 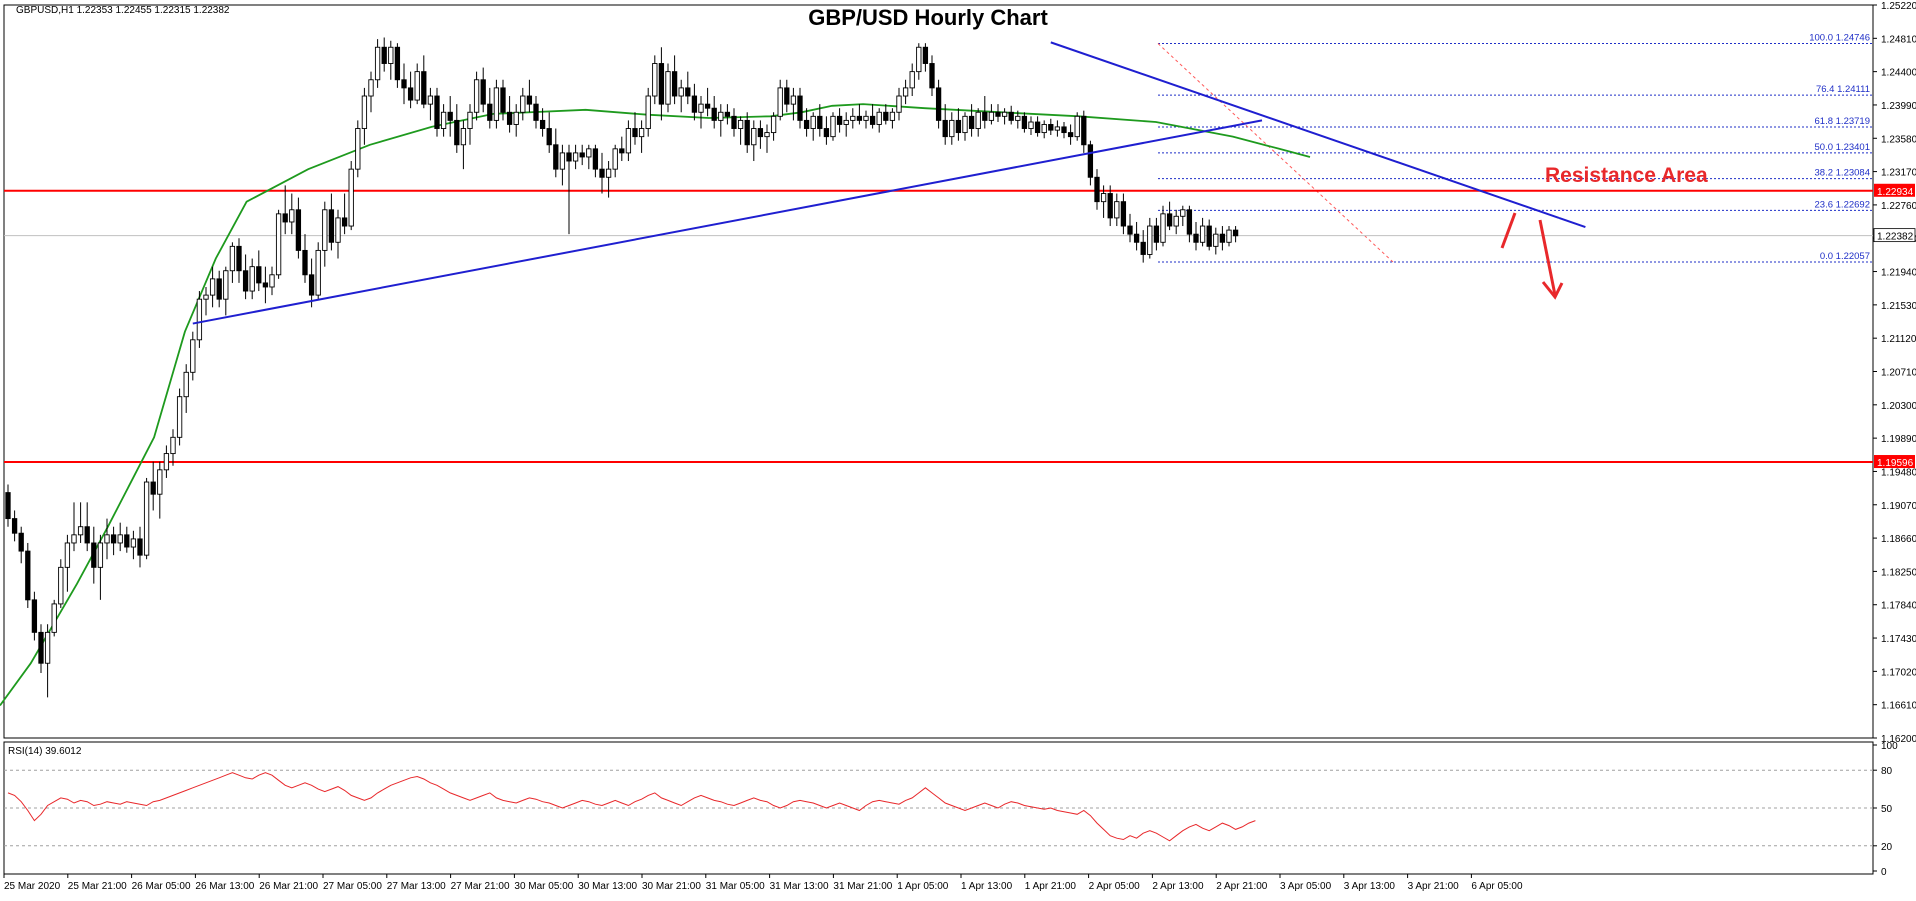 What do you see at coordinates (1497, 886) in the screenshot?
I see `time-tick-label: 6 Apr 05:00` at bounding box center [1497, 886].